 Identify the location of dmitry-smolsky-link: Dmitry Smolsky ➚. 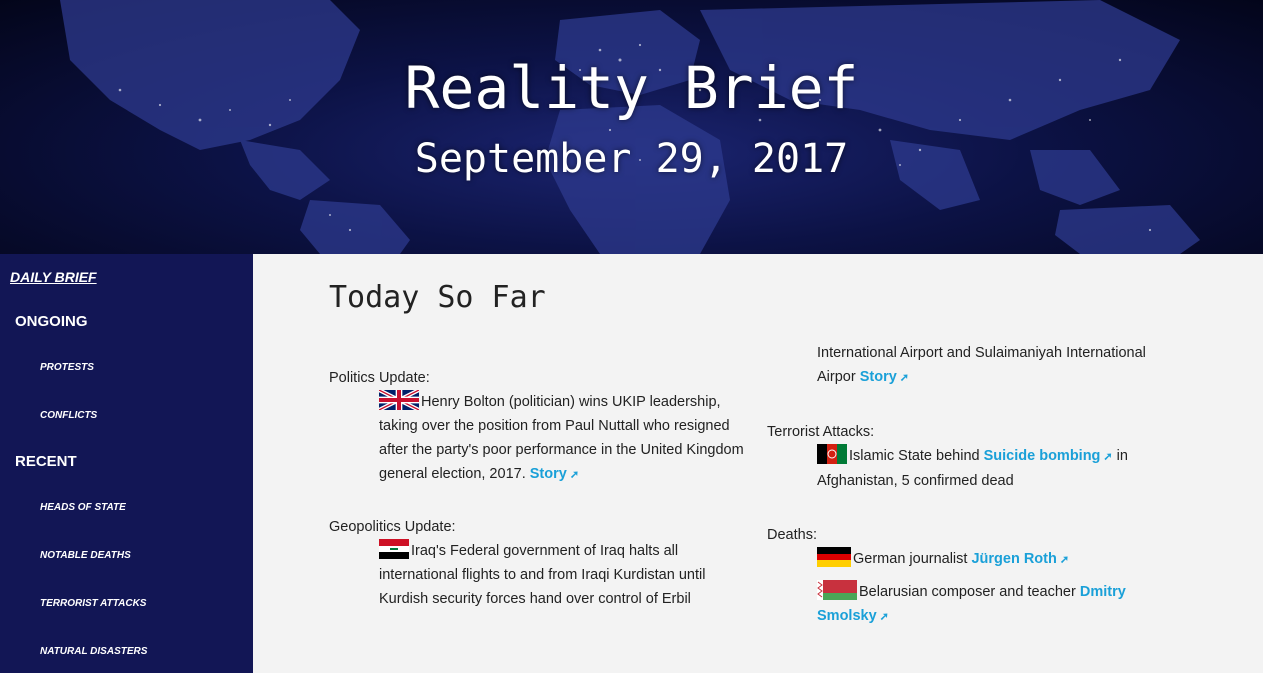
(971, 604).